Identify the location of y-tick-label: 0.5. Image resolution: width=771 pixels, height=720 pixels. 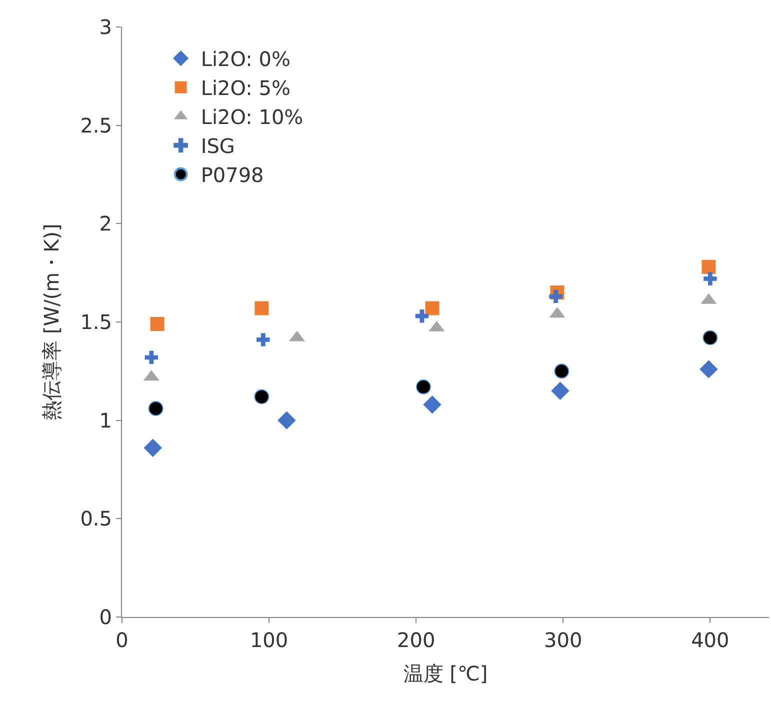
(96, 518).